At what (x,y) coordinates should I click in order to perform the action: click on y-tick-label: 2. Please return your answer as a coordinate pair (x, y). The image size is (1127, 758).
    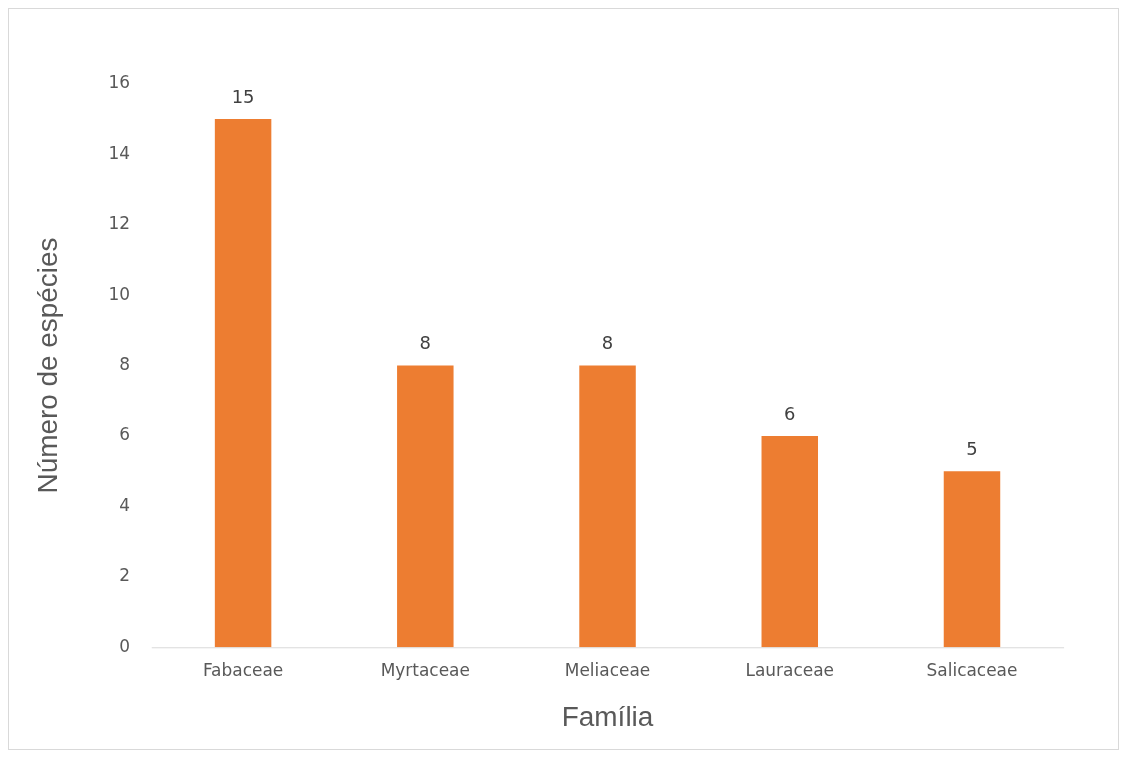
    Looking at the image, I should click on (125, 575).